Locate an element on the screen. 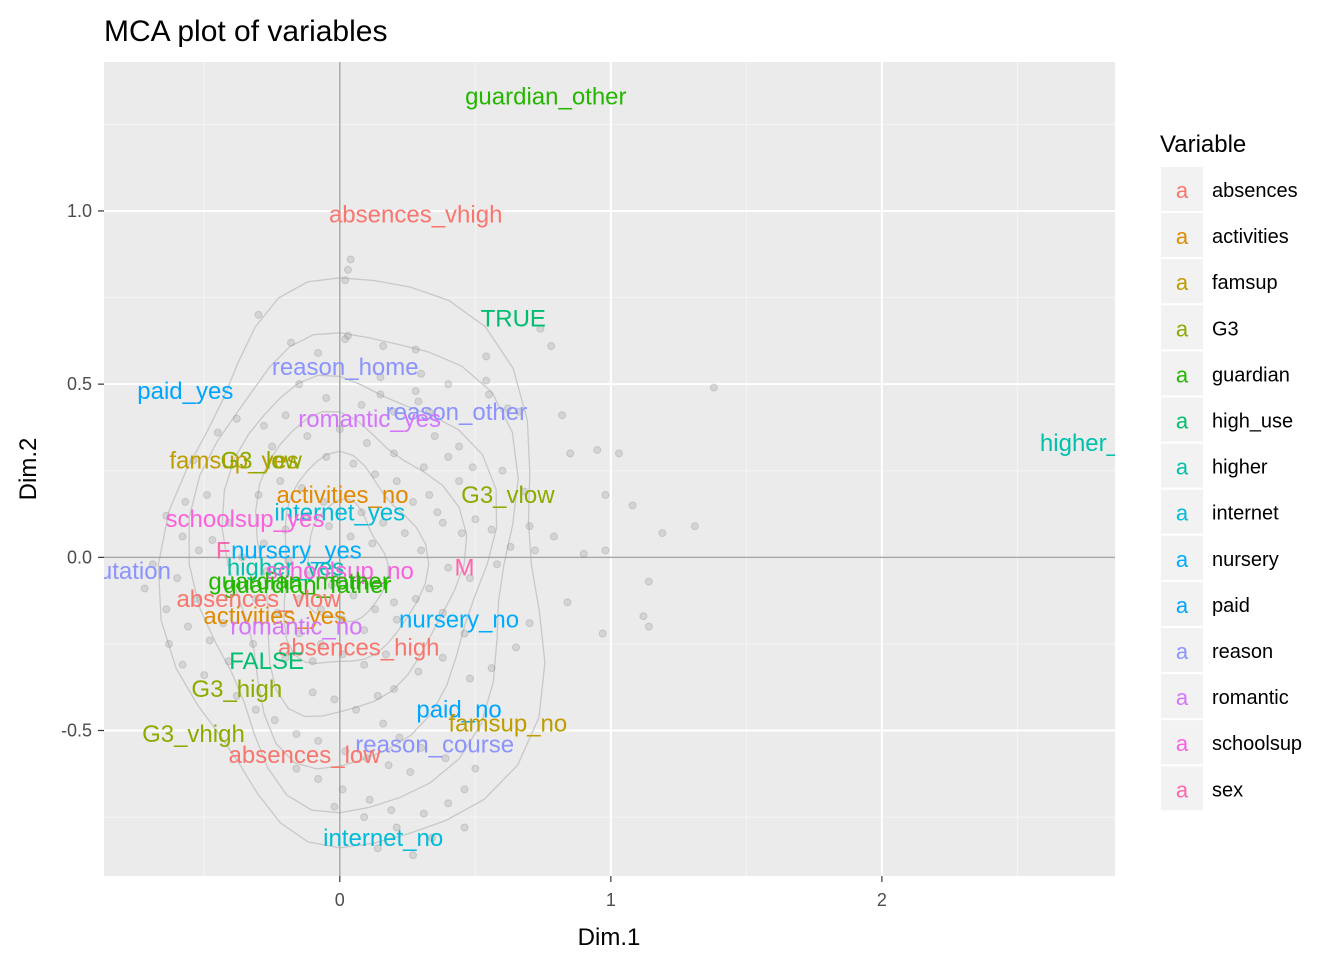 This screenshot has height=960, width=1344. category-label: G3_vhigh is located at coordinates (193, 734).